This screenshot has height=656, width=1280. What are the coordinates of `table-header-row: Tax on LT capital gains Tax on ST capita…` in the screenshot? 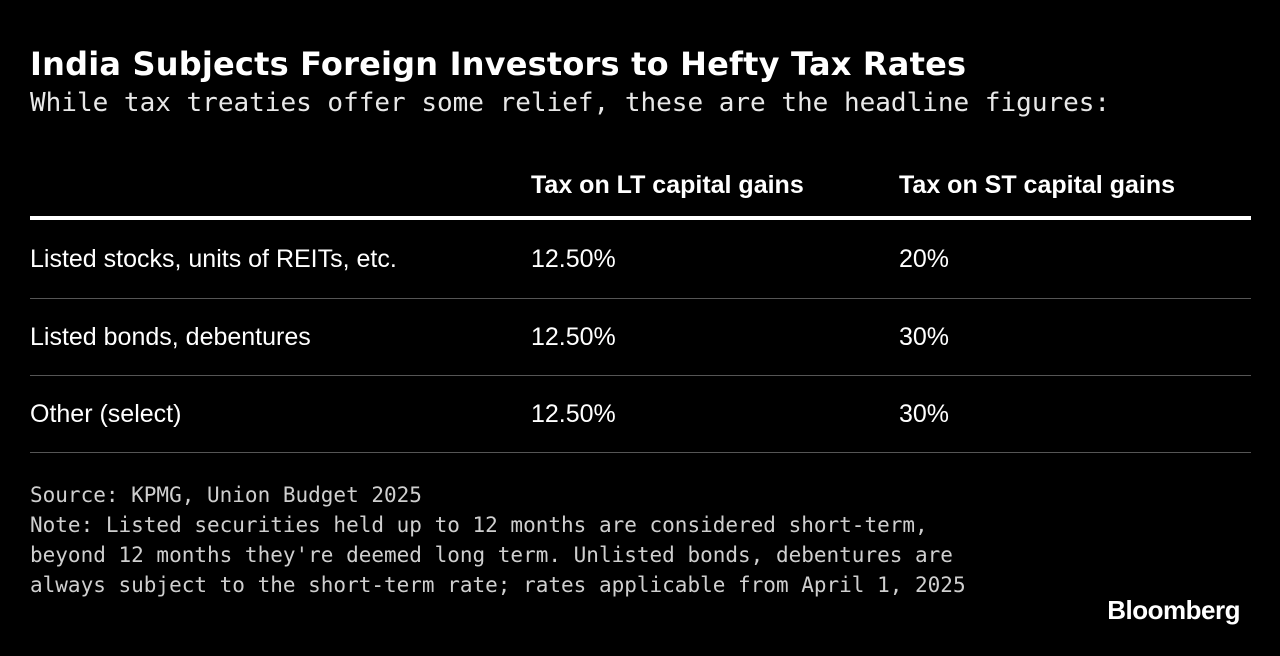 It's located at (640, 187).